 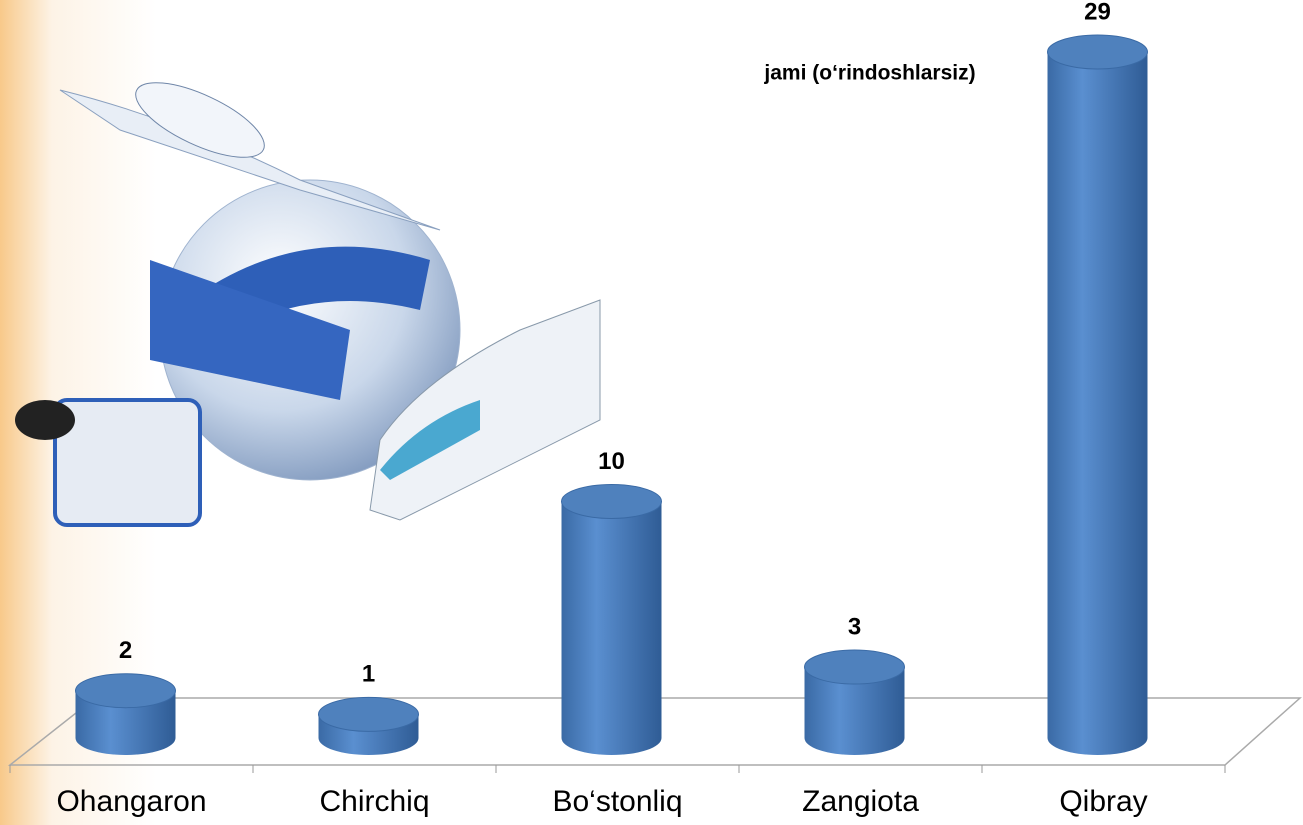 What do you see at coordinates (125, 650) in the screenshot?
I see `data-label: 2` at bounding box center [125, 650].